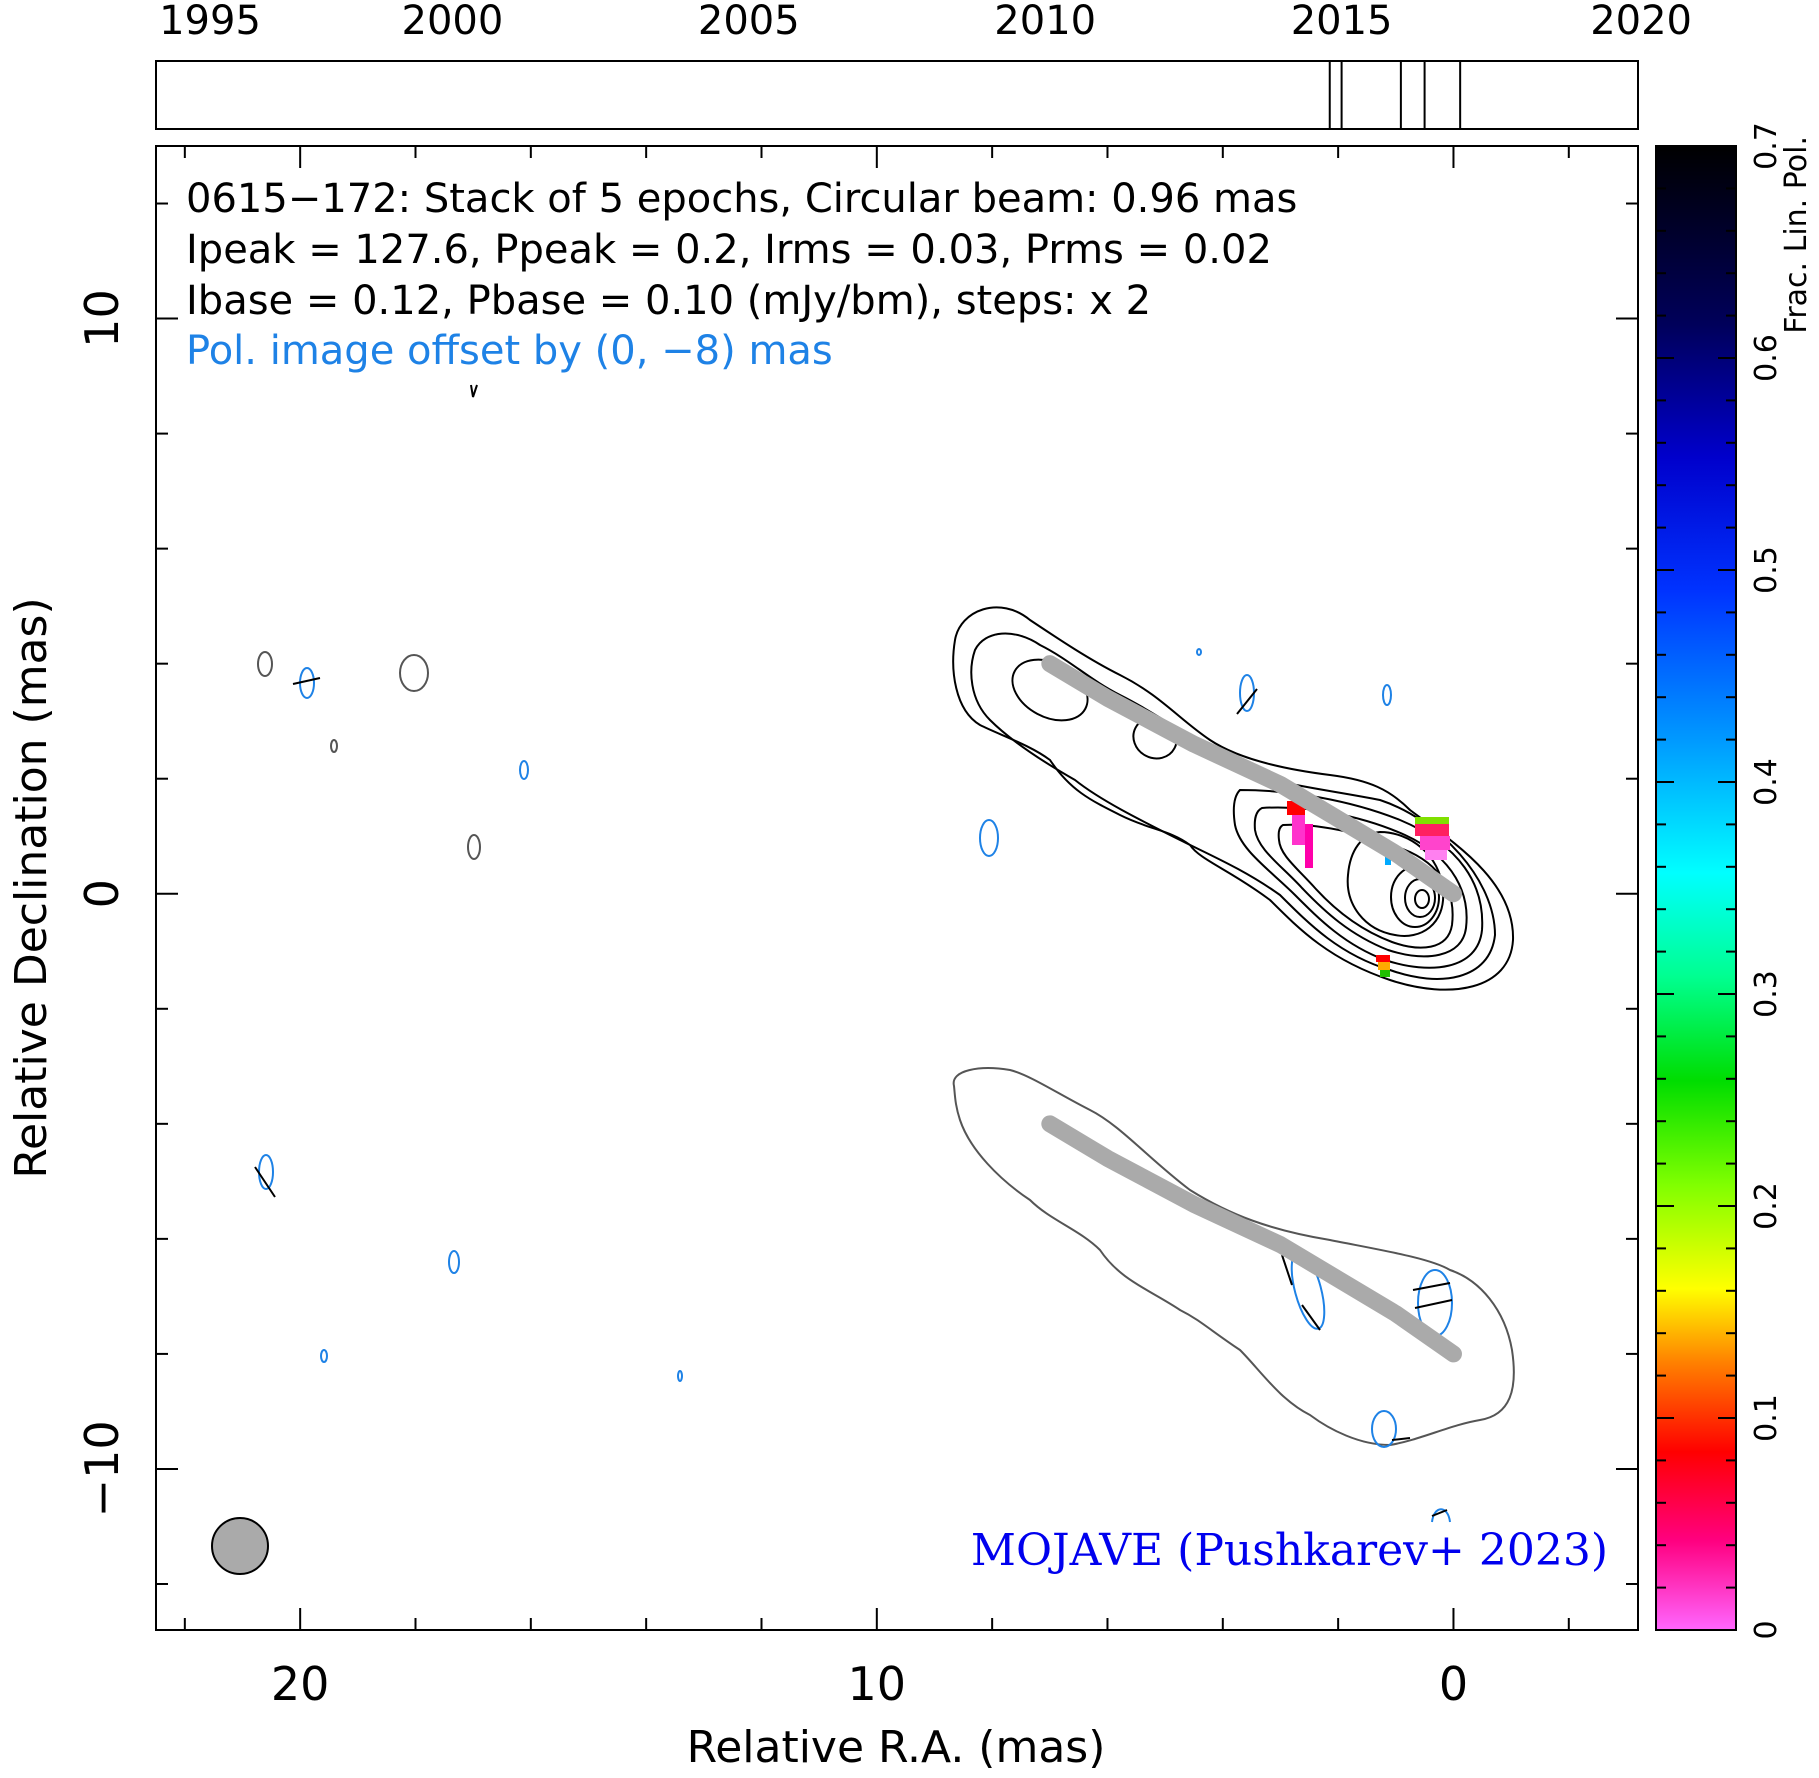 The width and height of the screenshot is (1819, 1778). I want to click on colorbar-tick-label: 0.1, so click(1766, 1418).